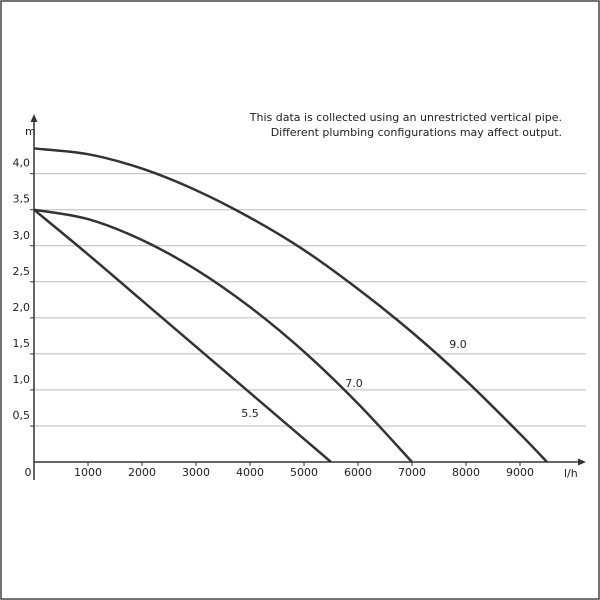  Describe the element at coordinates (22, 343) in the screenshot. I see `y-tick-label: 1,5` at that location.